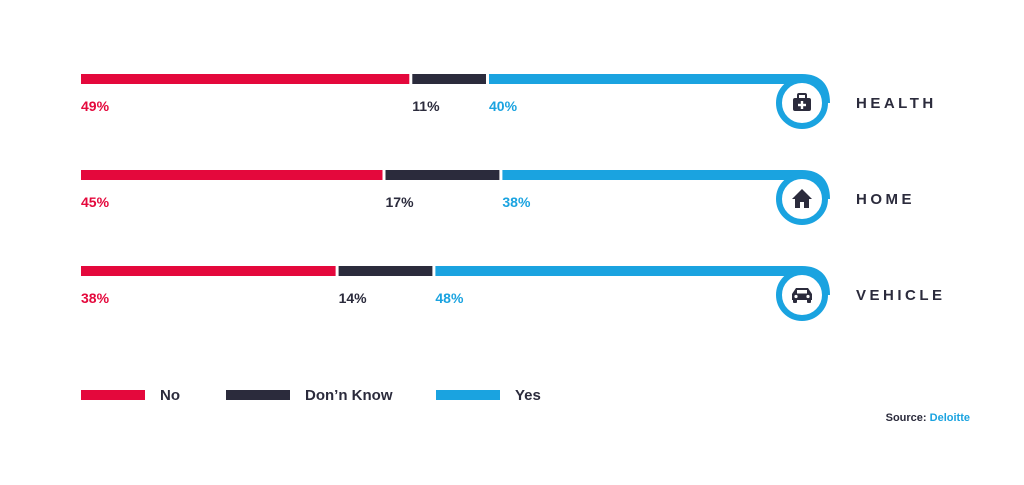  I want to click on house-icon, so click(802, 198).